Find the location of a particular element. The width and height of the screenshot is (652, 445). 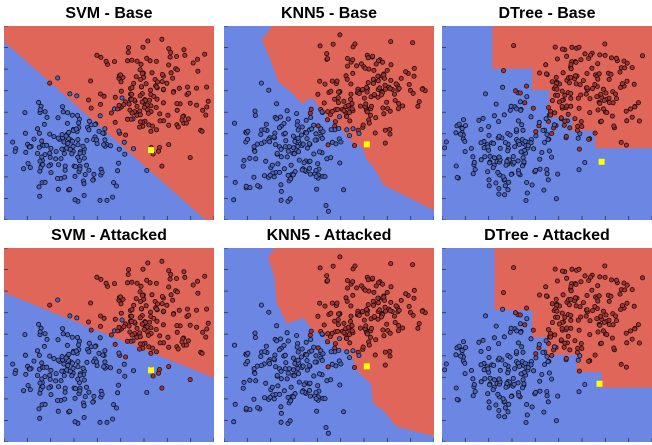

chart-title: SVM - Base is located at coordinates (109, 13).